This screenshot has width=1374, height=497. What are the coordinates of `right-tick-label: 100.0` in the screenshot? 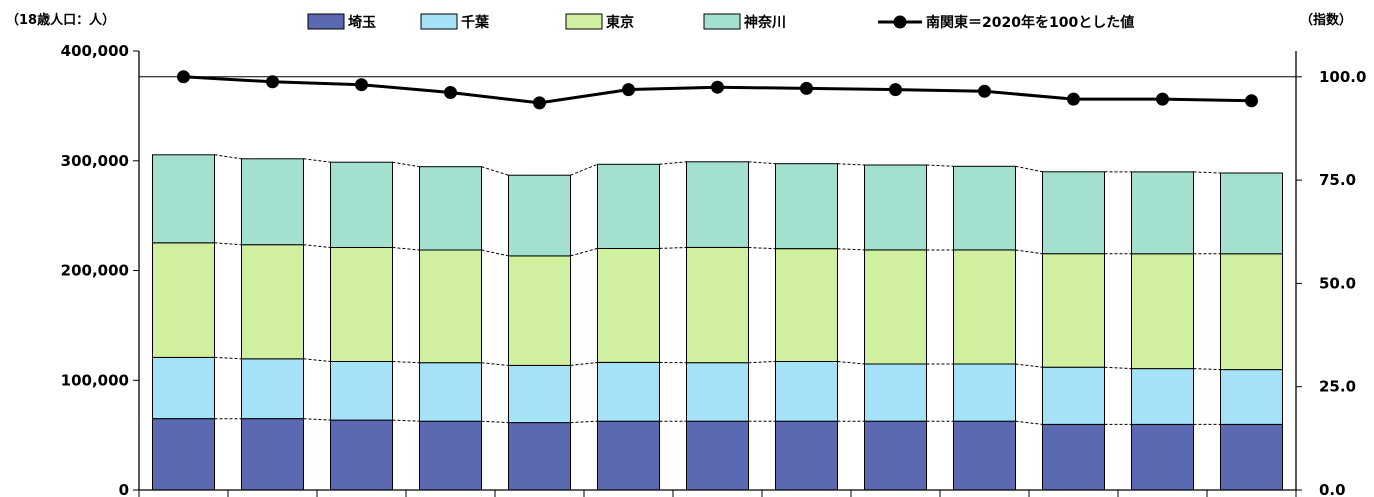 It's located at (1342, 77).